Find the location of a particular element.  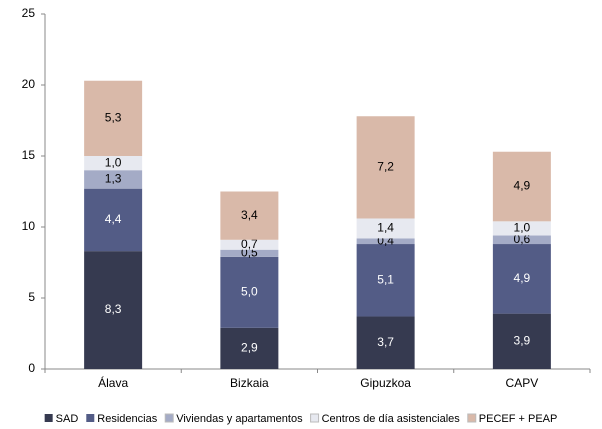

data-label: 4,4 is located at coordinates (113, 219).